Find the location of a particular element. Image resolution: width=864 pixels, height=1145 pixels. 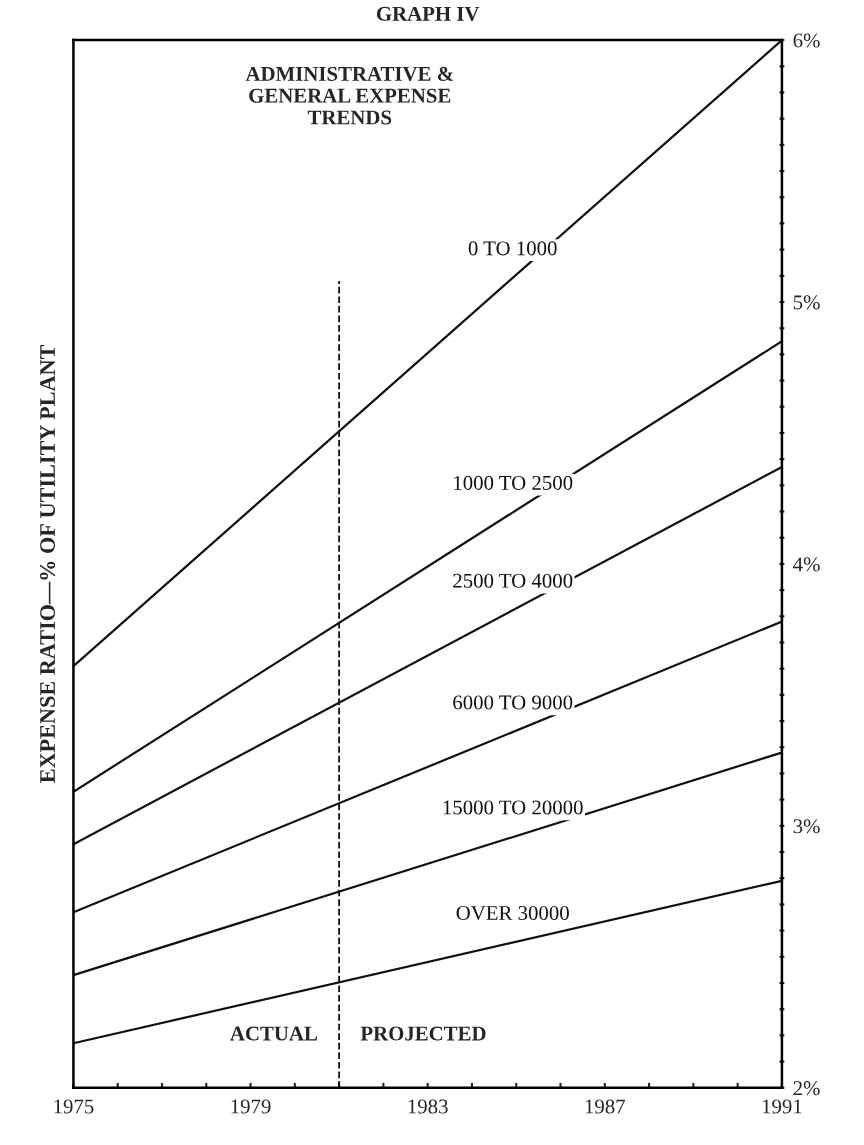

series-label: 0 TO 1000 is located at coordinates (512, 248).